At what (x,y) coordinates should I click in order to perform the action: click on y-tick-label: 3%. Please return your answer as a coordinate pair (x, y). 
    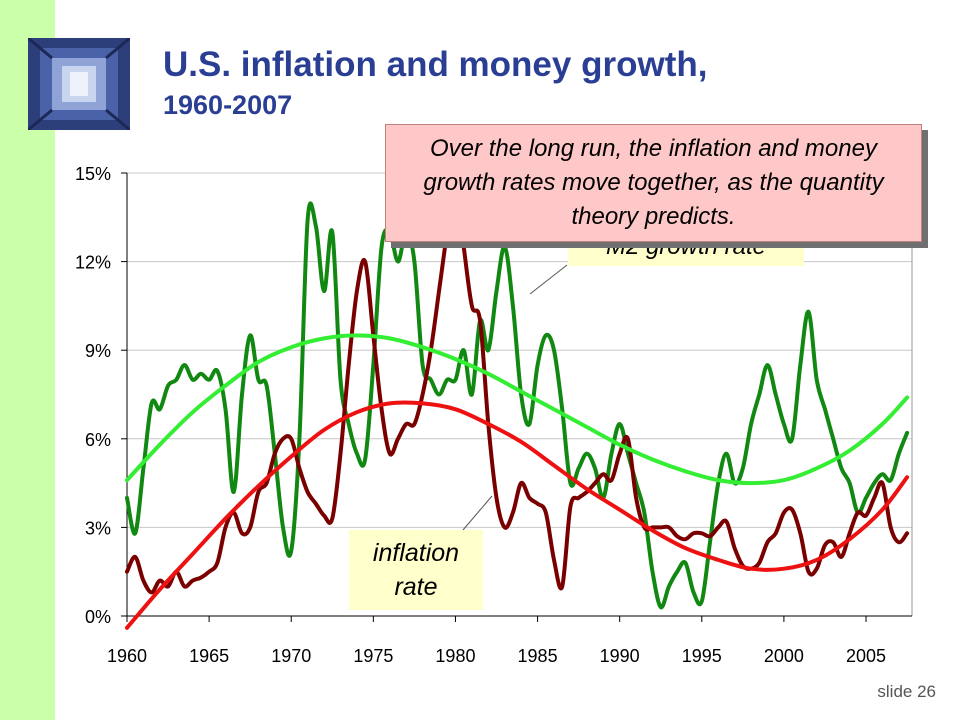
    Looking at the image, I should click on (98, 528).